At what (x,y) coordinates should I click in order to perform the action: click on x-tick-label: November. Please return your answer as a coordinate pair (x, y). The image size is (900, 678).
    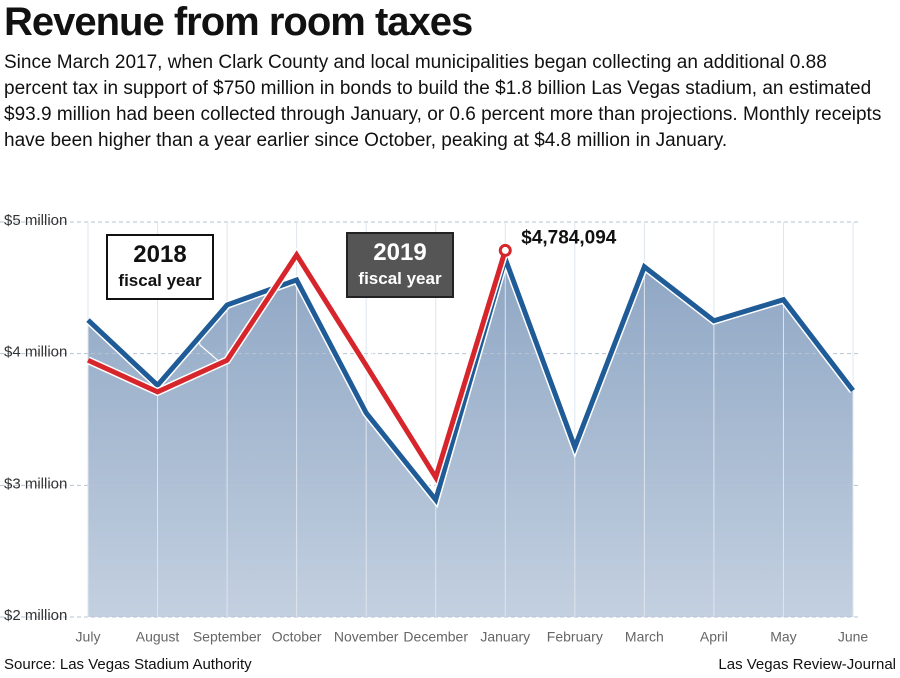
    Looking at the image, I should click on (366, 637).